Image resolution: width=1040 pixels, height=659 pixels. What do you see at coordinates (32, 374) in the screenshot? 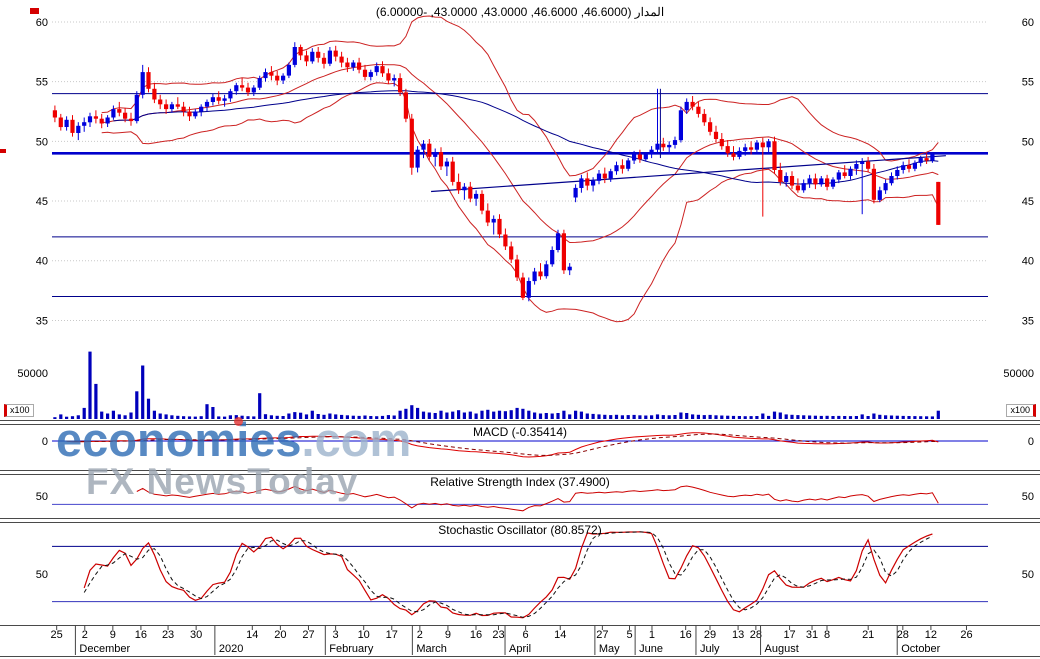
I see `volume-axis-label-left: 50000` at bounding box center [32, 374].